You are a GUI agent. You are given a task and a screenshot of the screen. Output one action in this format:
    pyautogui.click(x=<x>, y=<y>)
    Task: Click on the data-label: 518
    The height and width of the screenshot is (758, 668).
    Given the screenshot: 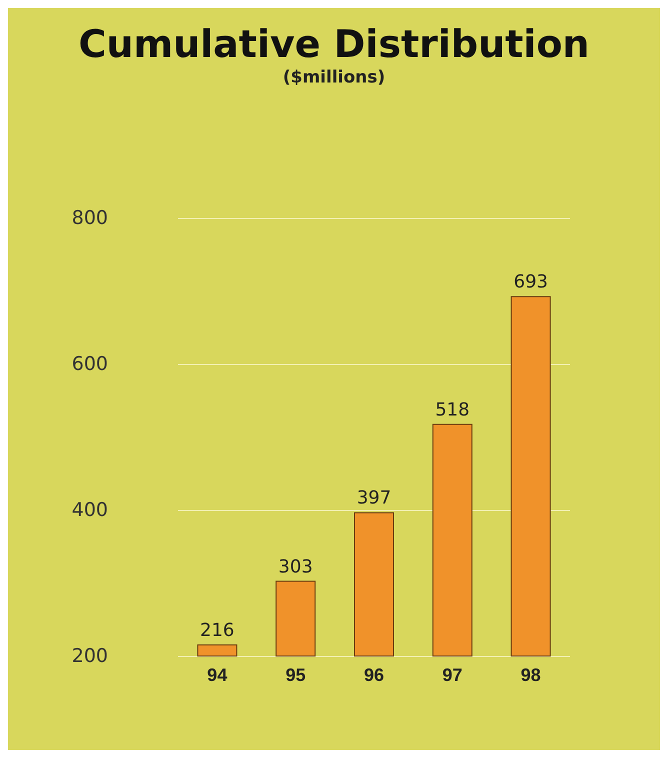 What is the action you would take?
    pyautogui.click(x=452, y=409)
    